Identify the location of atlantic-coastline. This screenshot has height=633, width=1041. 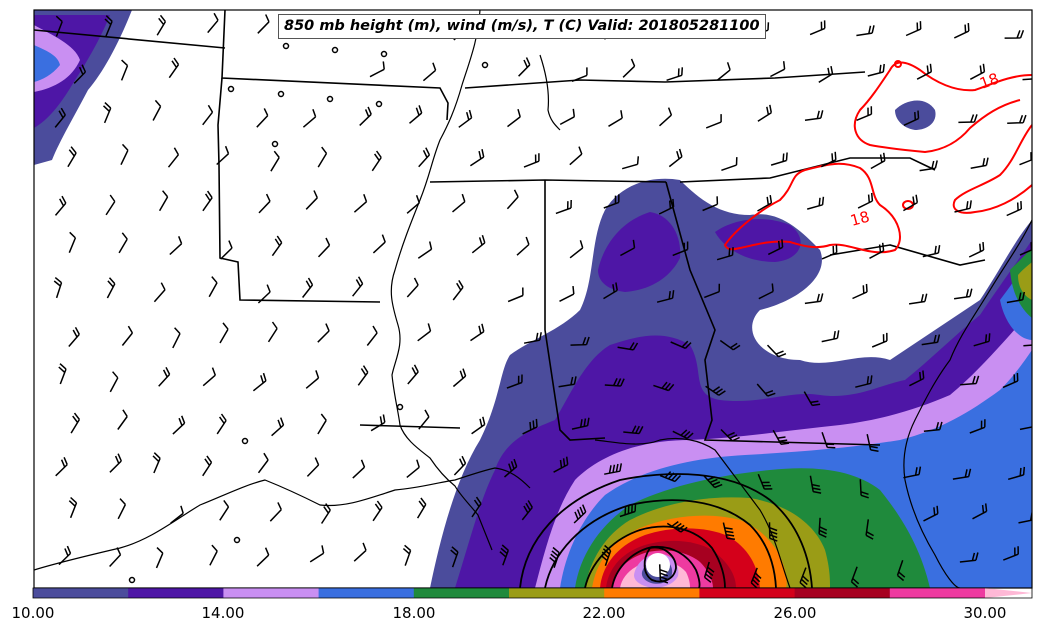
(967, 403).